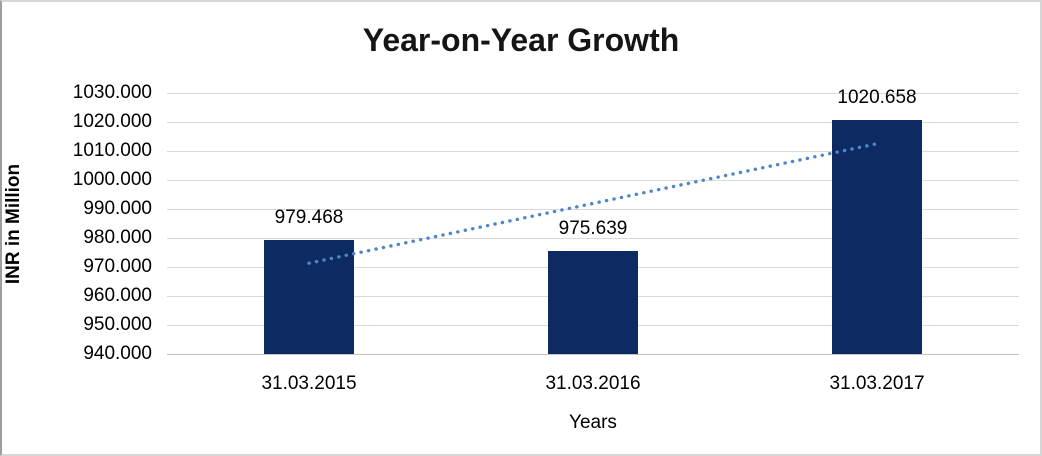 This screenshot has height=456, width=1042. Describe the element at coordinates (877, 98) in the screenshot. I see `bar-value-label: 1020.658` at that location.